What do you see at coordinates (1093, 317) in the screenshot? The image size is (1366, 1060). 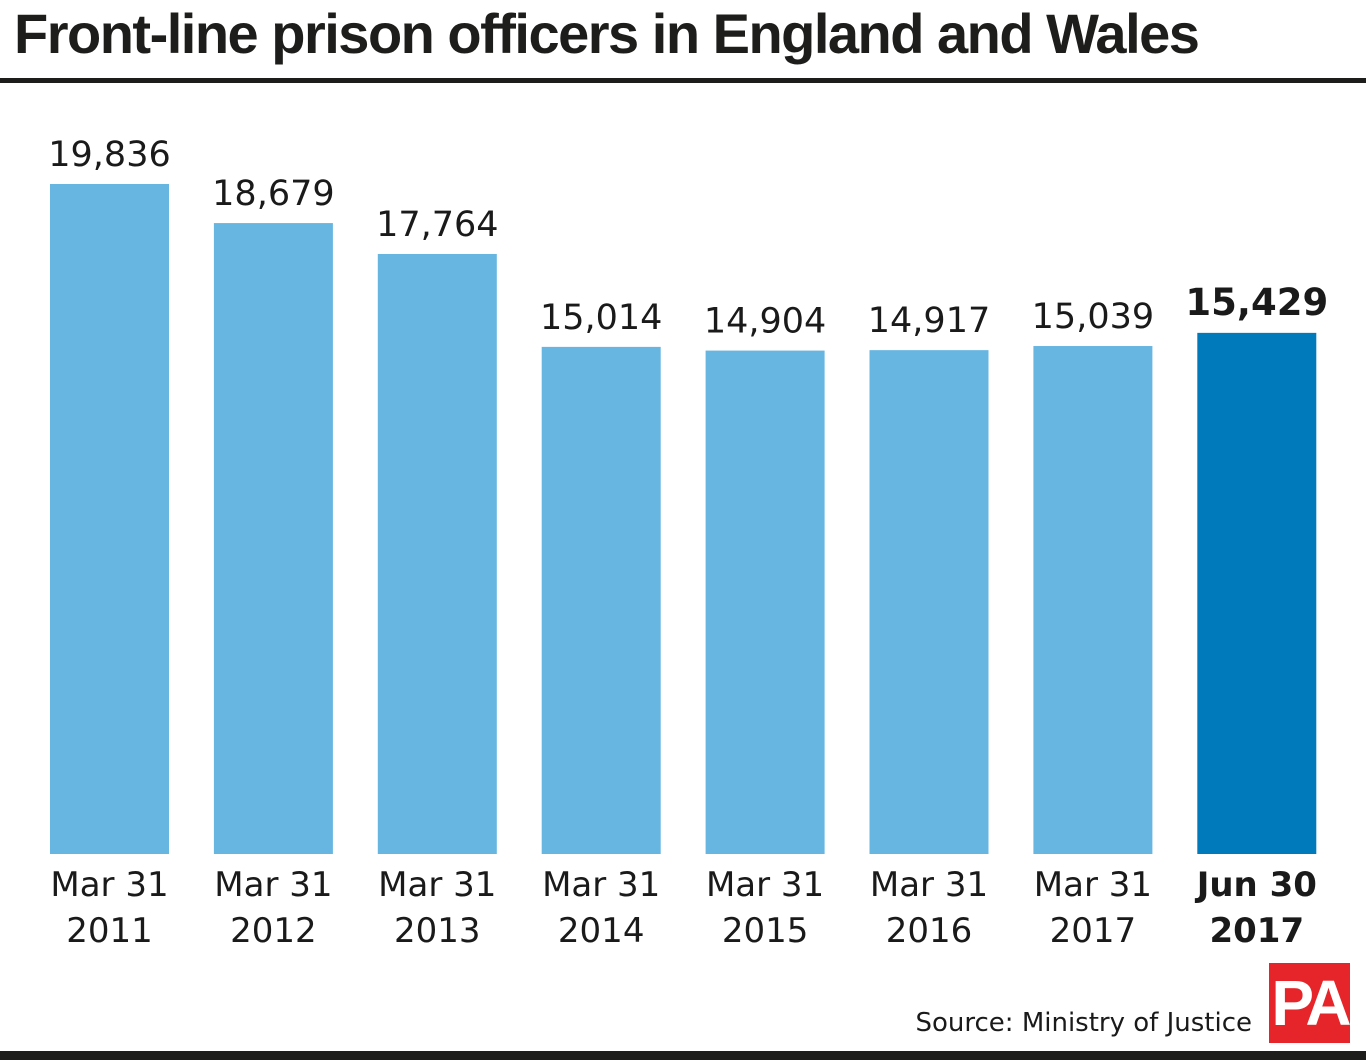 I see `data-label-6: 15,039` at bounding box center [1093, 317].